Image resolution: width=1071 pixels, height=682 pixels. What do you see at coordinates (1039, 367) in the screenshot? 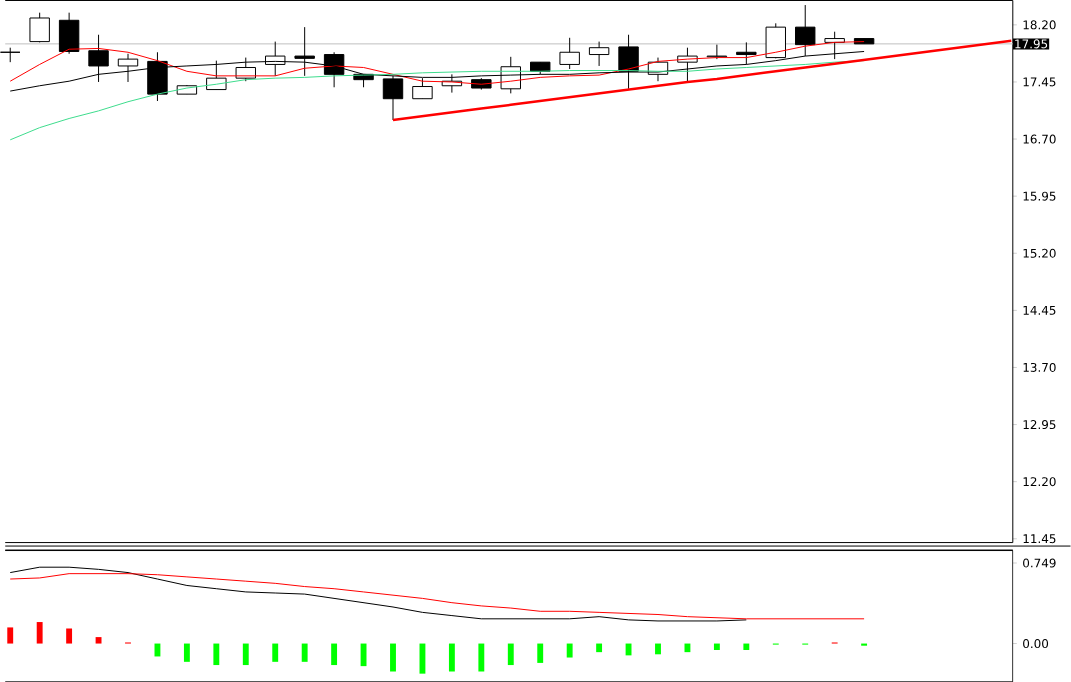
I see `y-tick-label: 13.70` at bounding box center [1039, 367].